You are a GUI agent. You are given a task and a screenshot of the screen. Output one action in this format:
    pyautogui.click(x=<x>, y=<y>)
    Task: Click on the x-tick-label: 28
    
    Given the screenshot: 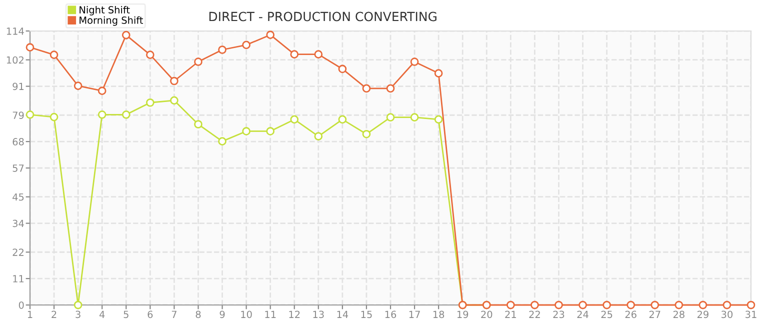 What is the action you would take?
    pyautogui.click(x=678, y=314)
    